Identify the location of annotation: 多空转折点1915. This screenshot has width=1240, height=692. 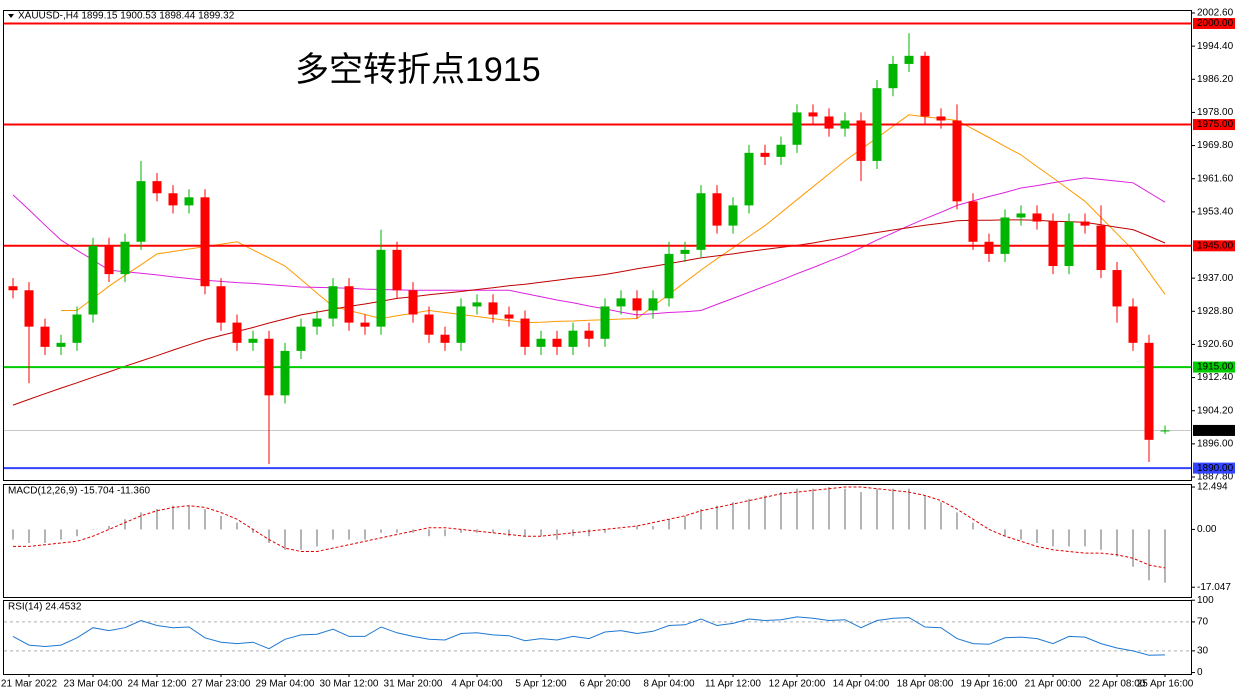
(418, 70).